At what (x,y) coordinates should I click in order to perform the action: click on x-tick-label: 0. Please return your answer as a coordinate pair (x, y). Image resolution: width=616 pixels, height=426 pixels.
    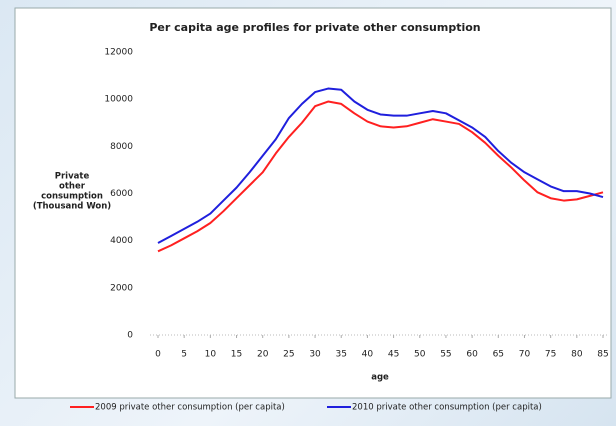
    Looking at the image, I should click on (158, 355).